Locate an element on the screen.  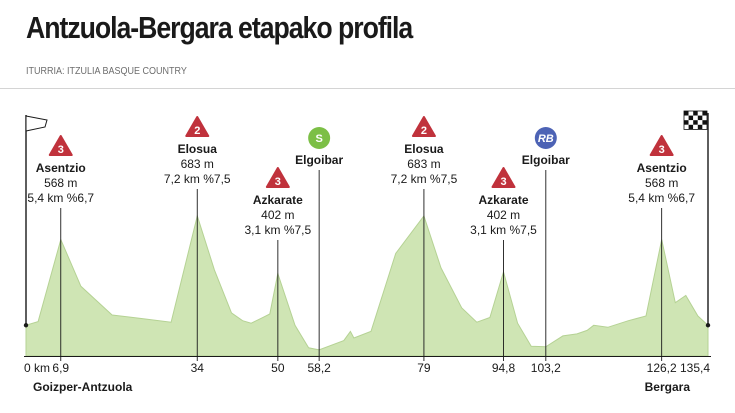
route-point-sprint: S Elgoibar is located at coordinates (319, 147).